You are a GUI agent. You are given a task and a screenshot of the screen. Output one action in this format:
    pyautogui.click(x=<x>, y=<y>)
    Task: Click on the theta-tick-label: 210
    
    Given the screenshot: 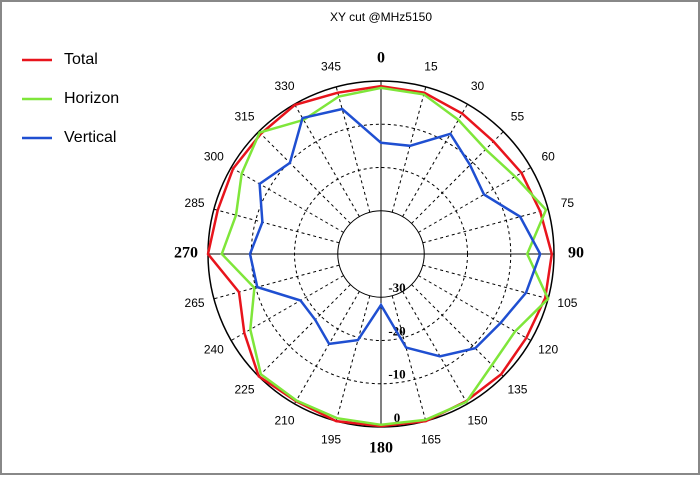 What is the action you would take?
    pyautogui.click(x=284, y=420)
    